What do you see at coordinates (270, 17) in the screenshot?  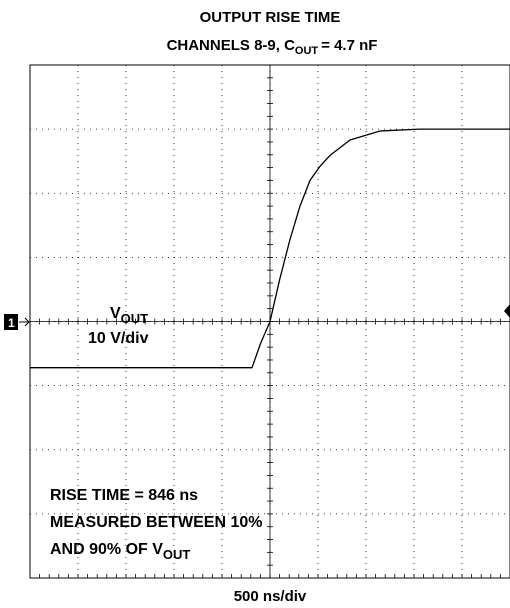 I see `chart-title: OUTPUT RISE TIME` at bounding box center [270, 17].